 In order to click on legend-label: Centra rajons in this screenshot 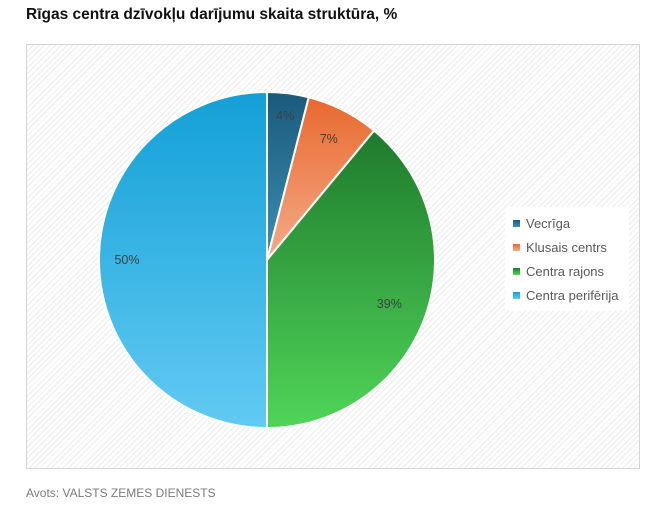, I will do `click(565, 271)`.